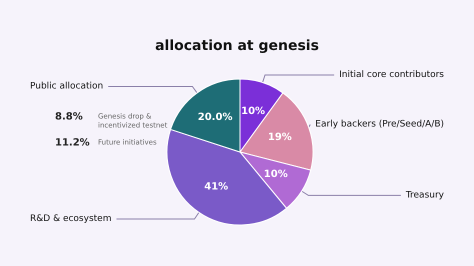 The height and width of the screenshot is (266, 474). I want to click on slice-label: Initial core contributors, so click(391, 75).